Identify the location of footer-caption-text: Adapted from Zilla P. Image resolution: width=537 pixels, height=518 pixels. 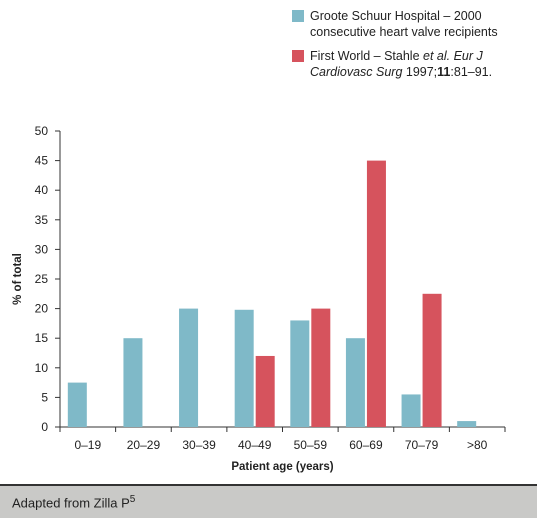
(71, 503).